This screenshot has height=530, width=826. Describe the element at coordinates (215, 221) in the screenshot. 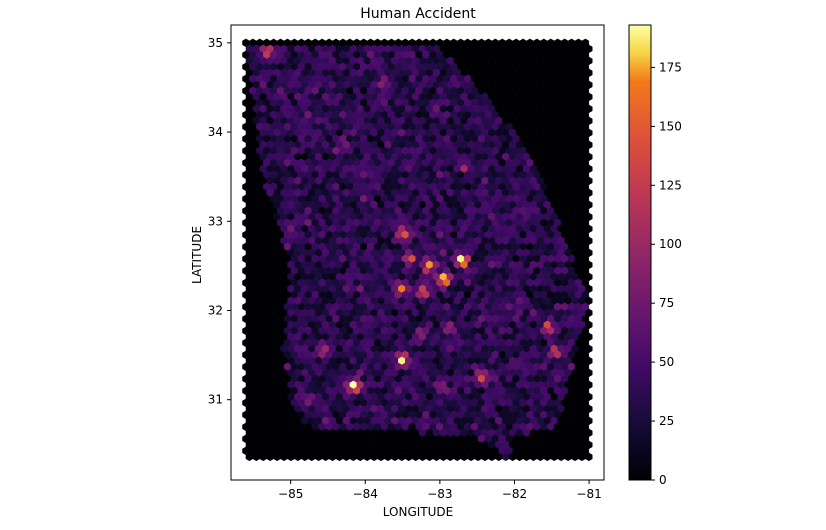

I see `y-tick-label: 33` at that location.